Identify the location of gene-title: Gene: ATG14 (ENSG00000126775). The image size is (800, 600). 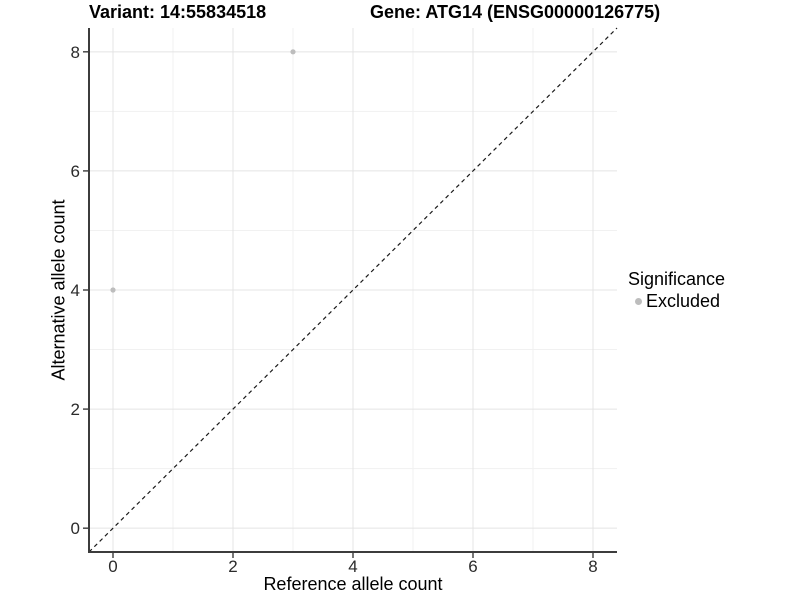
(515, 12).